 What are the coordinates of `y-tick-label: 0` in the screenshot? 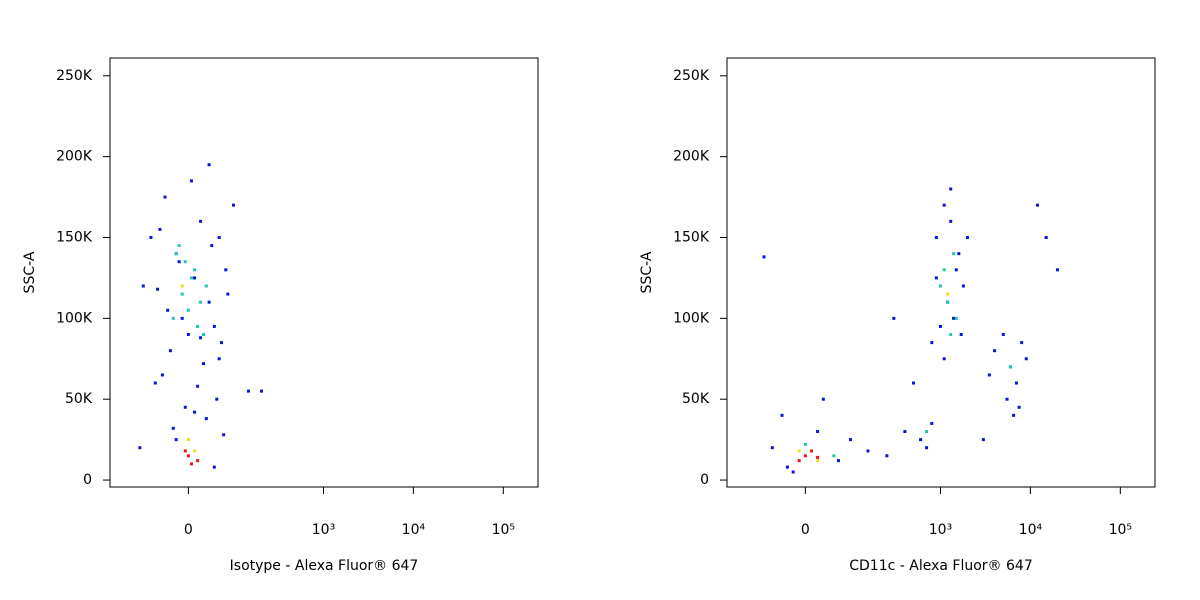 It's located at (87, 480).